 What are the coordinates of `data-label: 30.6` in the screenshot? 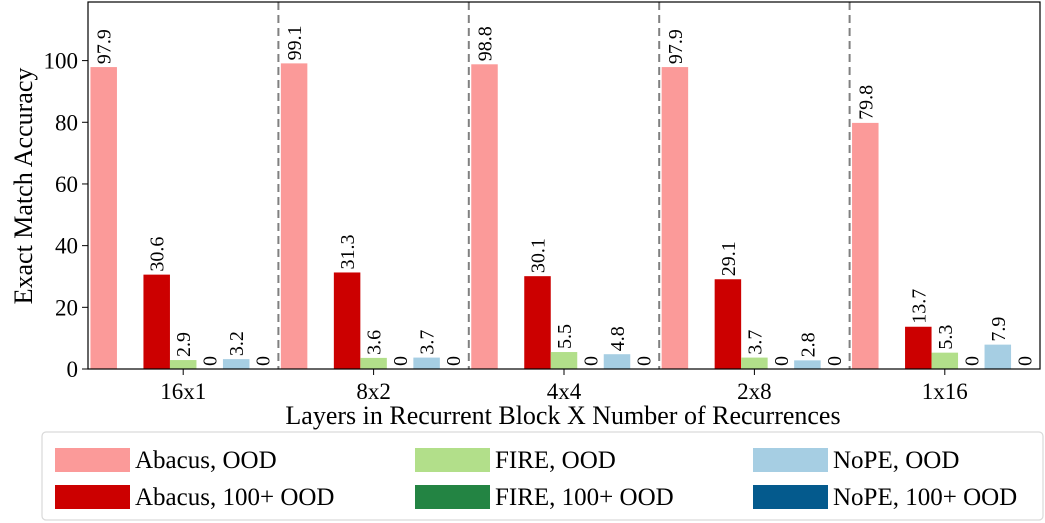 It's located at (158, 254).